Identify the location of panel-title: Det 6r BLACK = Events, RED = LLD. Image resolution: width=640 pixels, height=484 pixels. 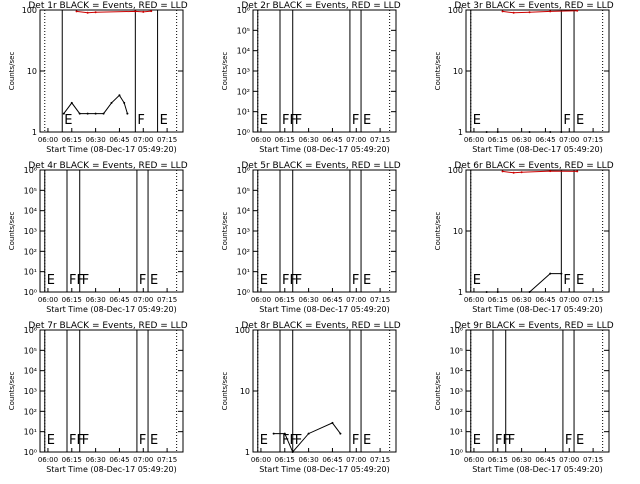
(533, 166).